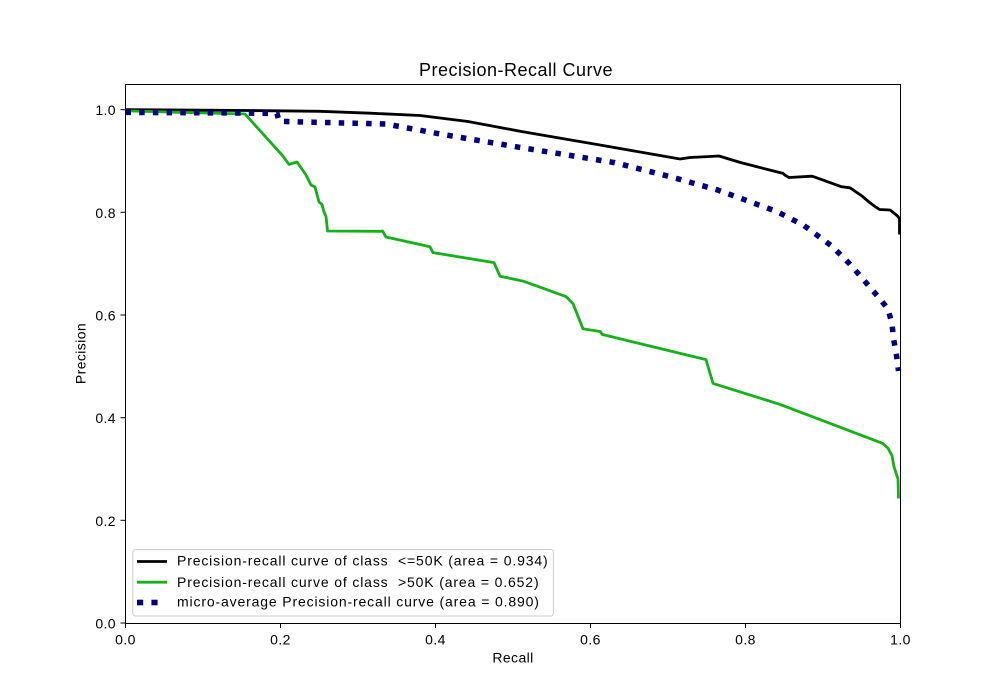  What do you see at coordinates (512, 658) in the screenshot?
I see `svg-text: Recall` at bounding box center [512, 658].